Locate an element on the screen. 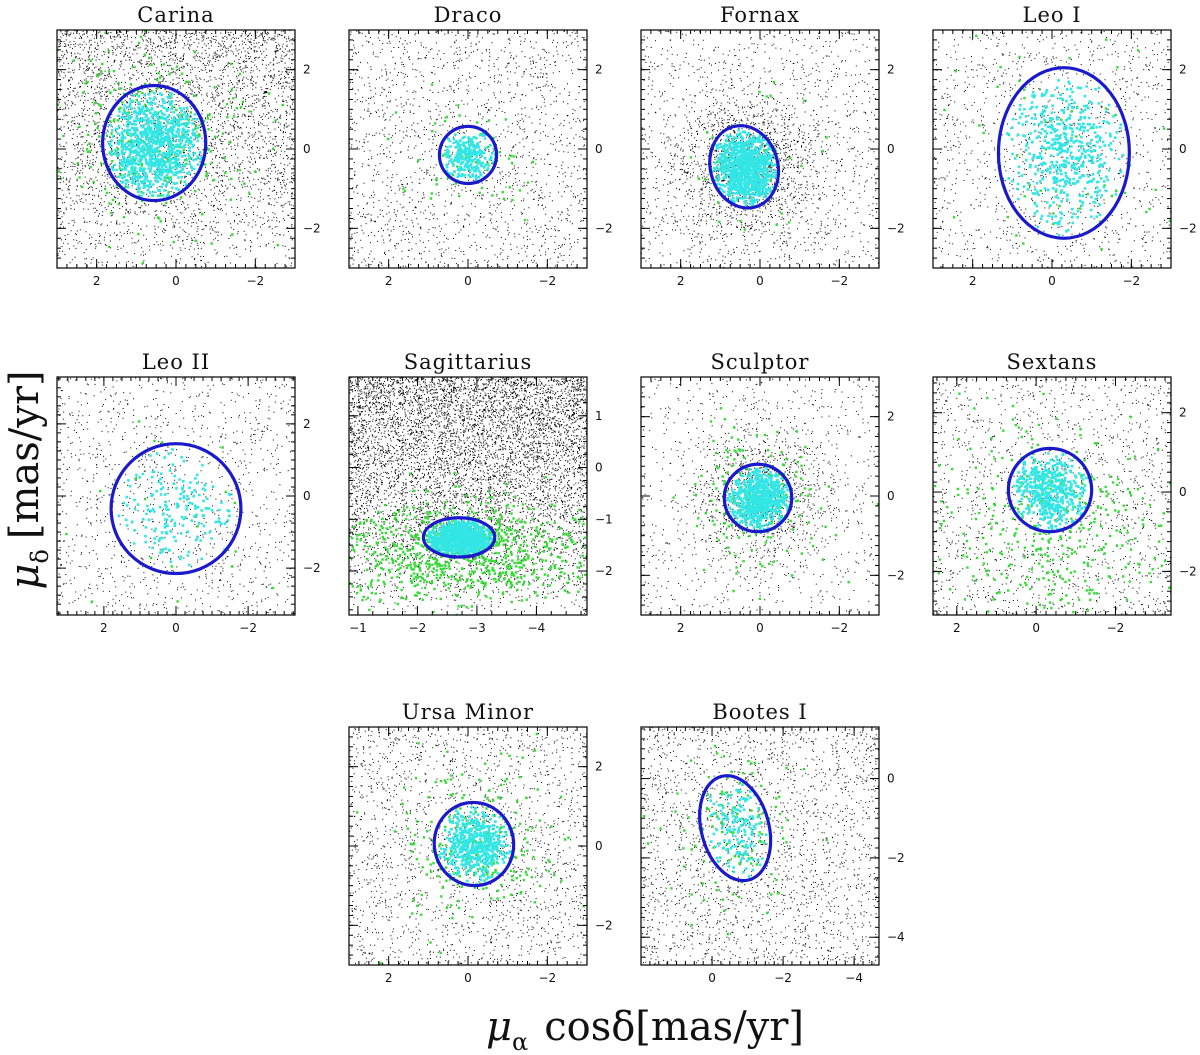 The width and height of the screenshot is (1200, 1055). panel-bootes-i: 0 −2 −4 0 −2 −4 Bootes I is located at coordinates (772, 842).